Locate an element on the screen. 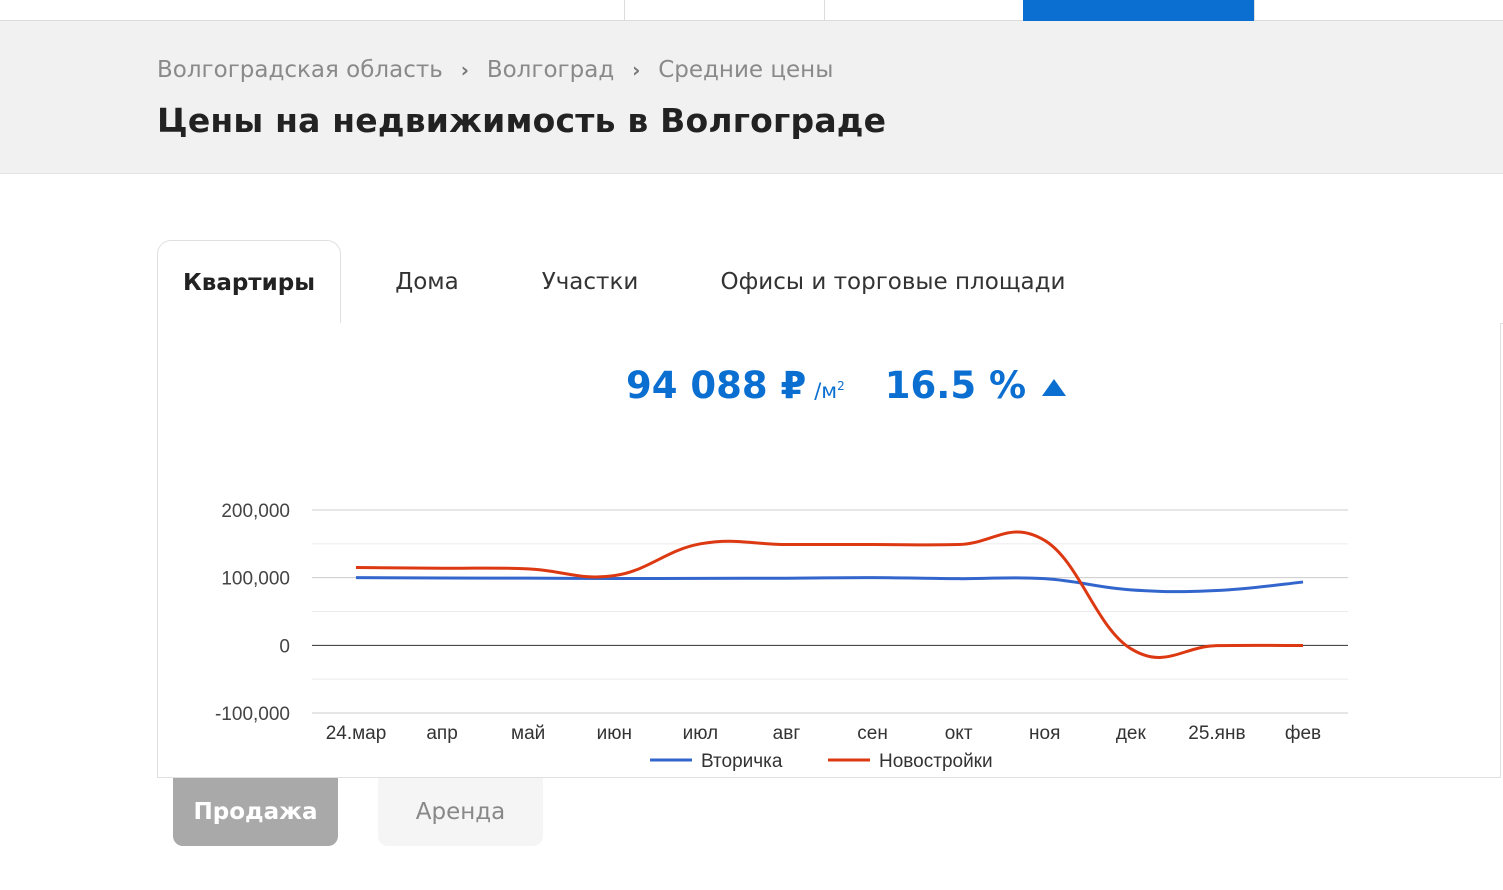  sale-button: Продажа is located at coordinates (255, 812).